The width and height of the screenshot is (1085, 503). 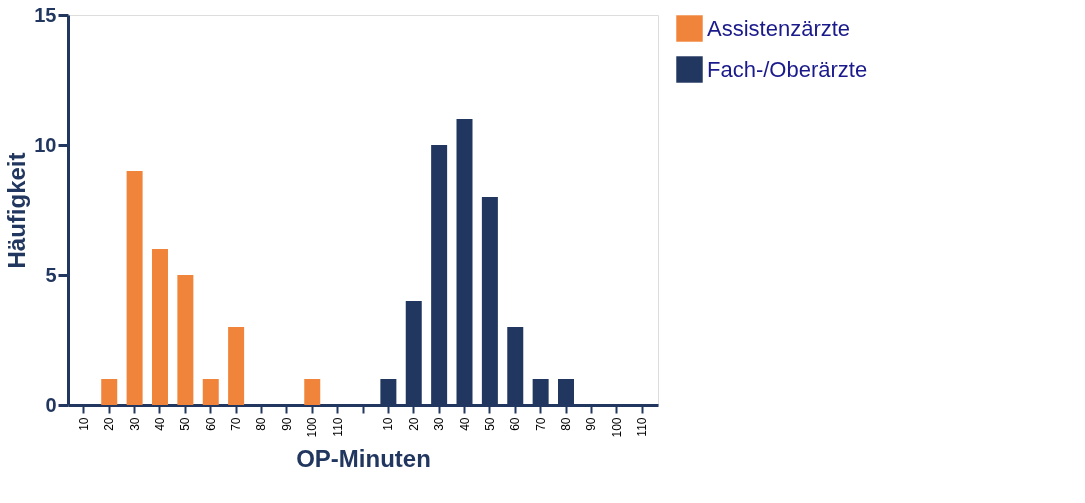 I want to click on y-tick-label: 15, so click(x=45, y=14).